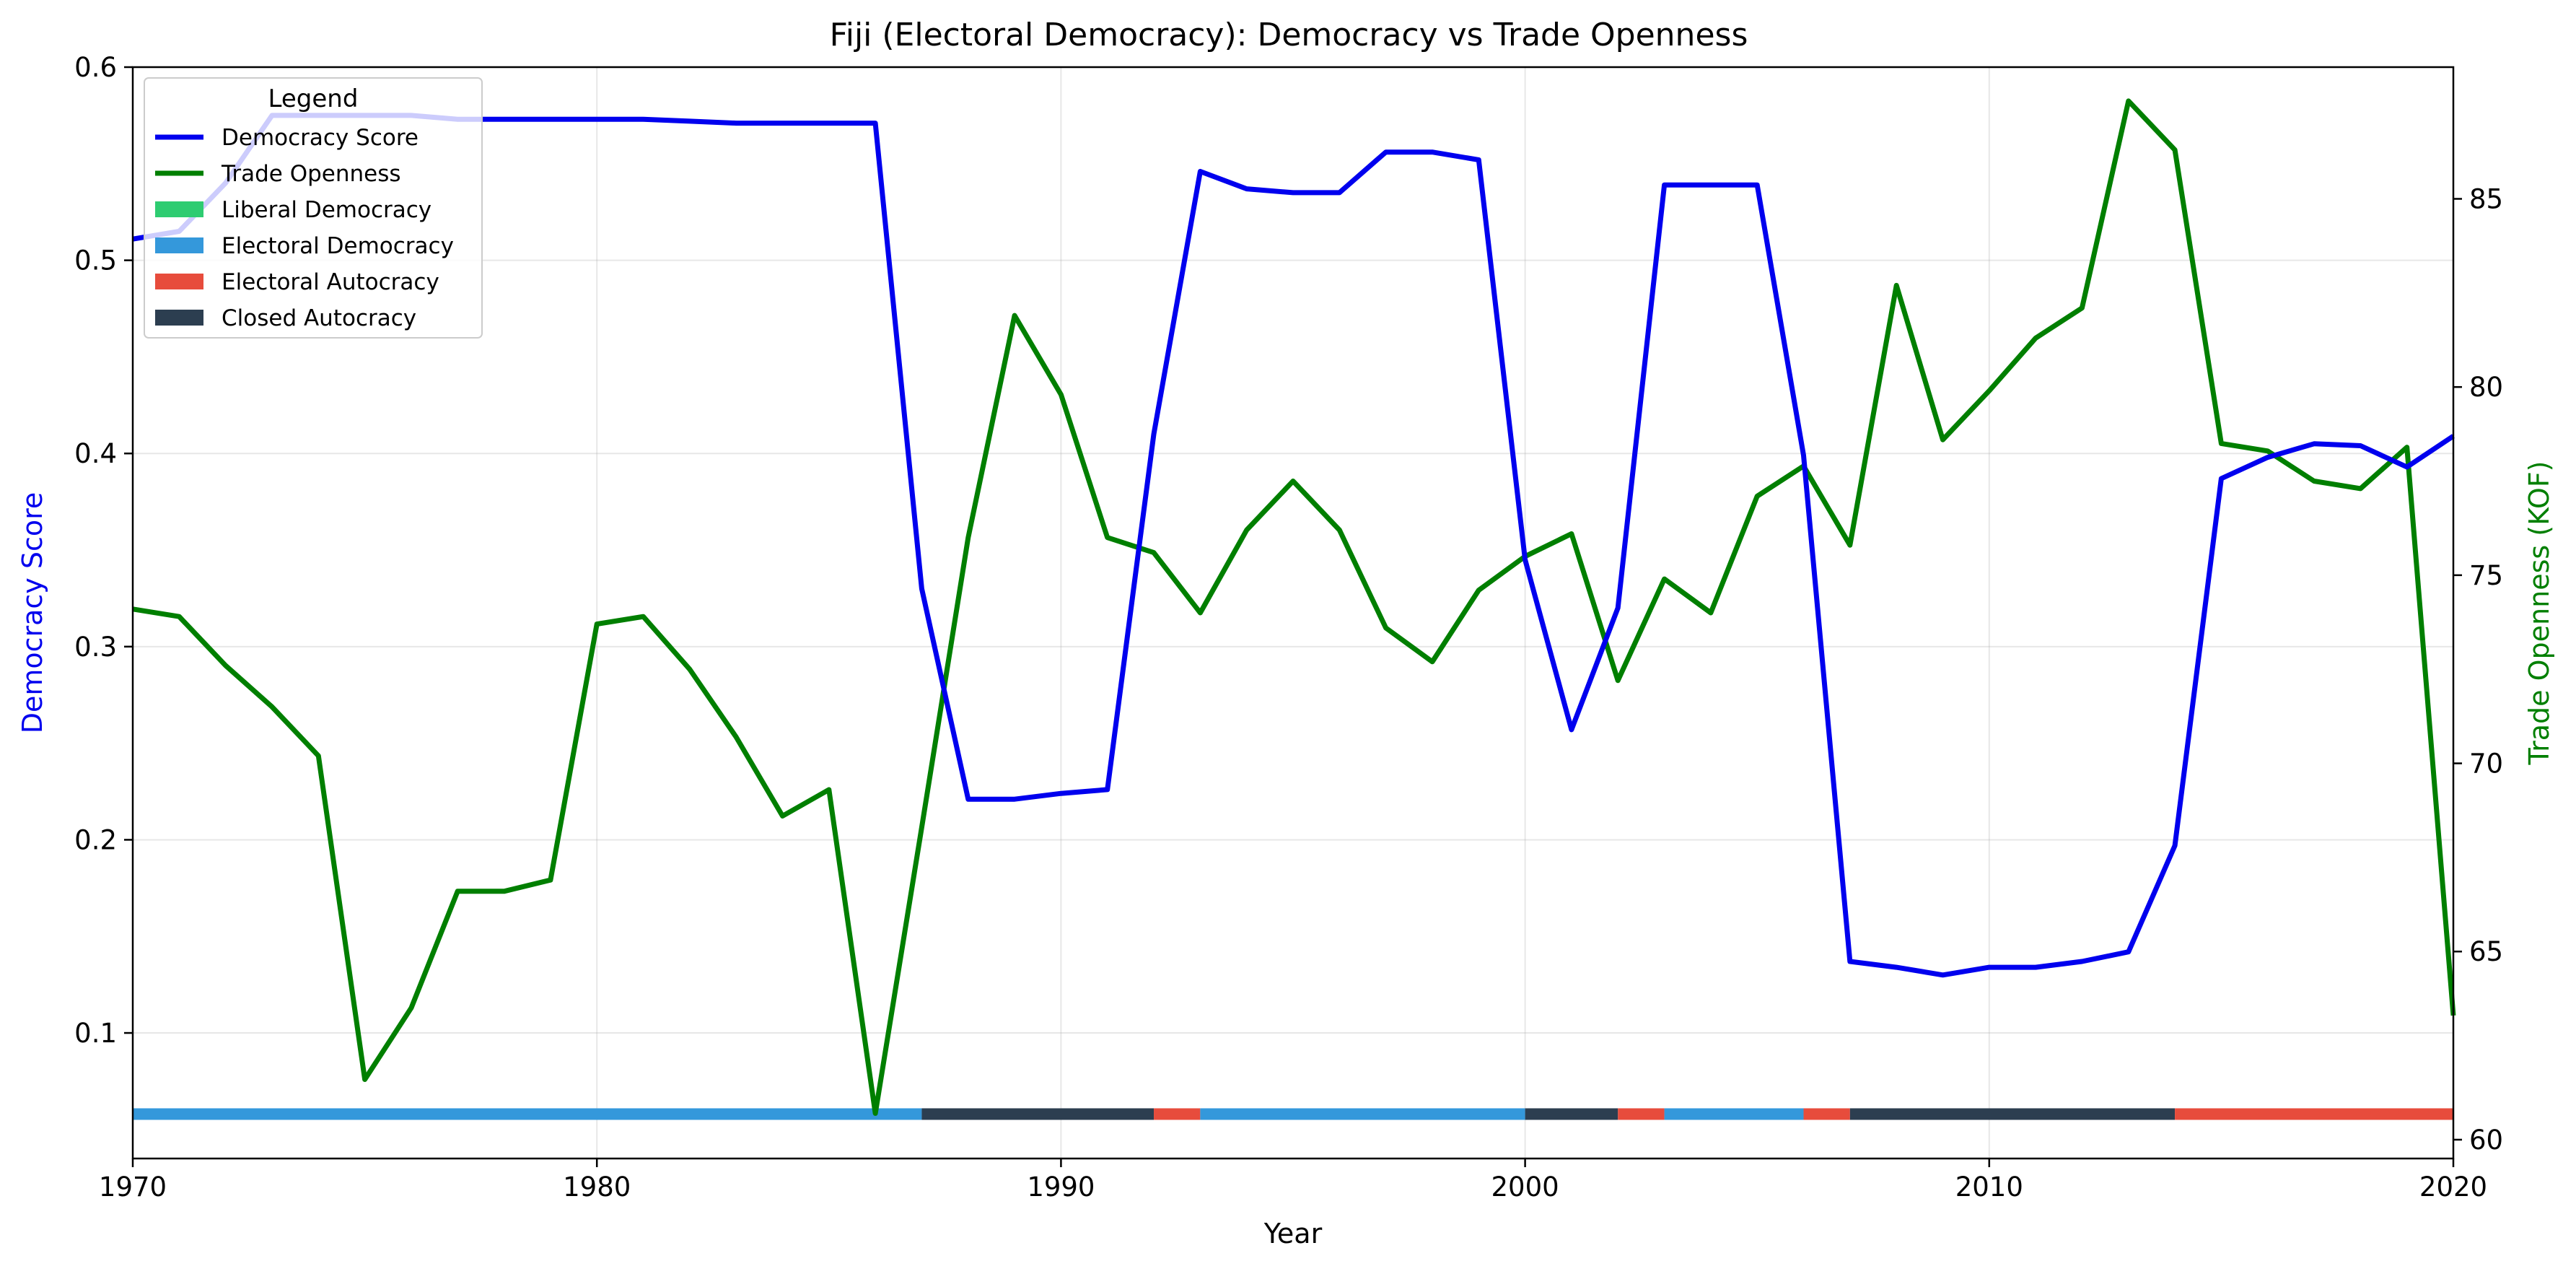  What do you see at coordinates (2486, 952) in the screenshot?
I see `y-tick-label-right: 65` at bounding box center [2486, 952].